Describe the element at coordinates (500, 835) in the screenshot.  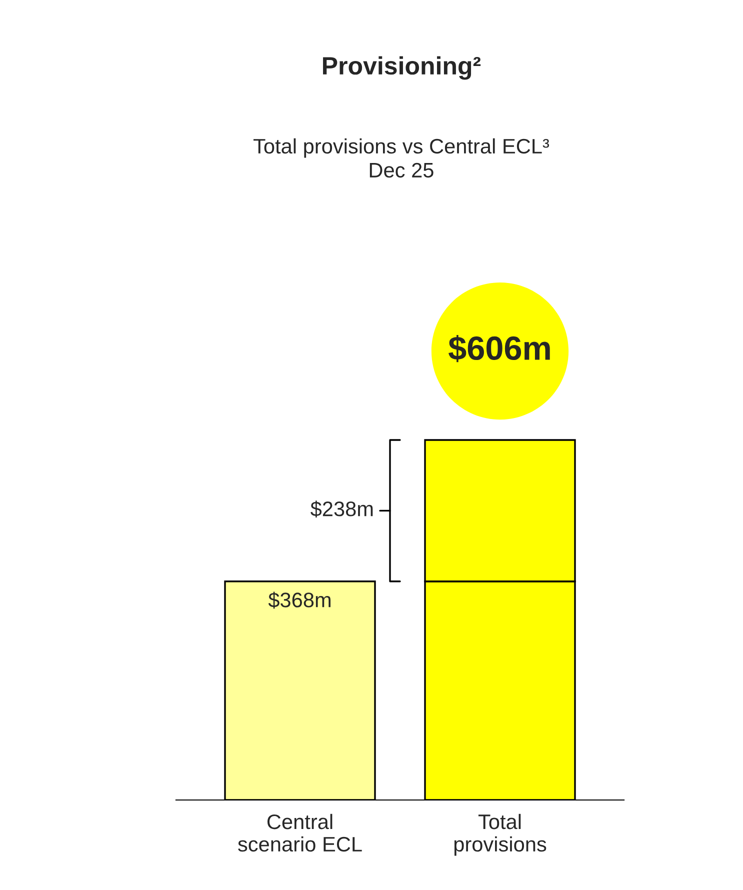
I see `x-tick-label: Total provisions` at that location.